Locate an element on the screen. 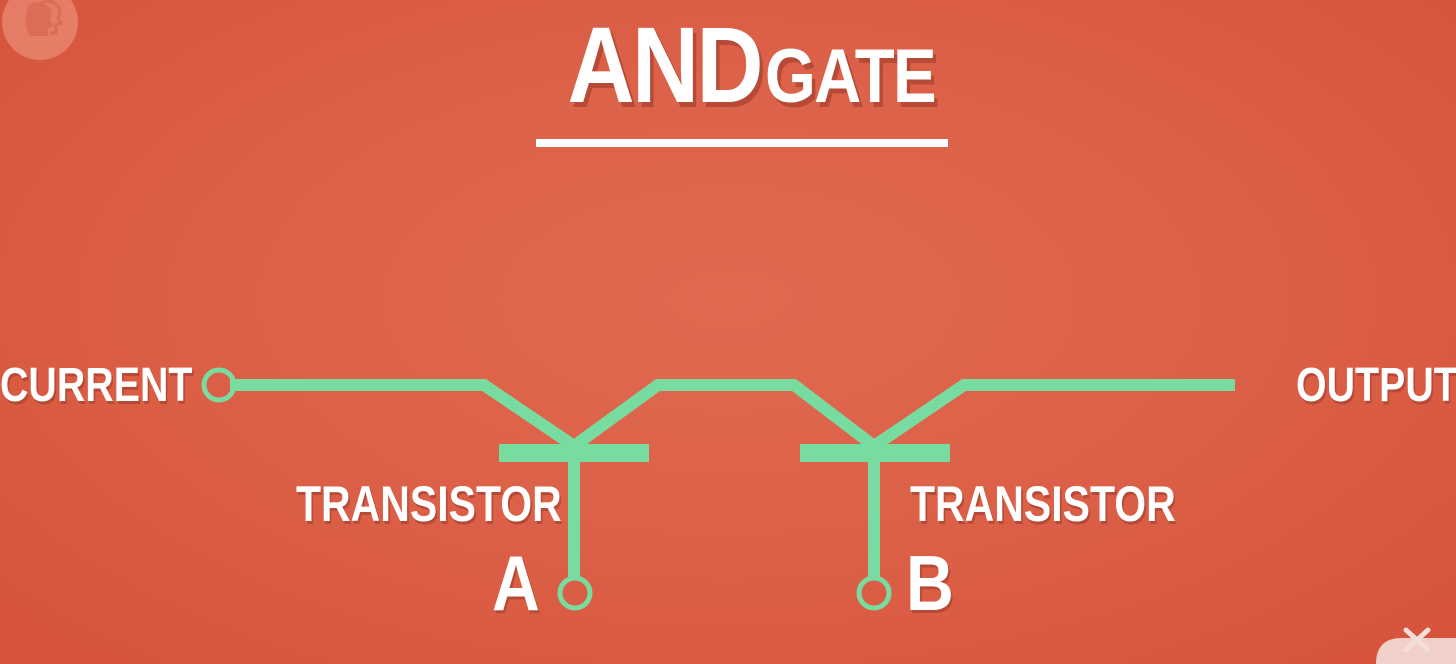 This screenshot has height=664, width=1456. transistor-b-terminal-icon is located at coordinates (874, 593).